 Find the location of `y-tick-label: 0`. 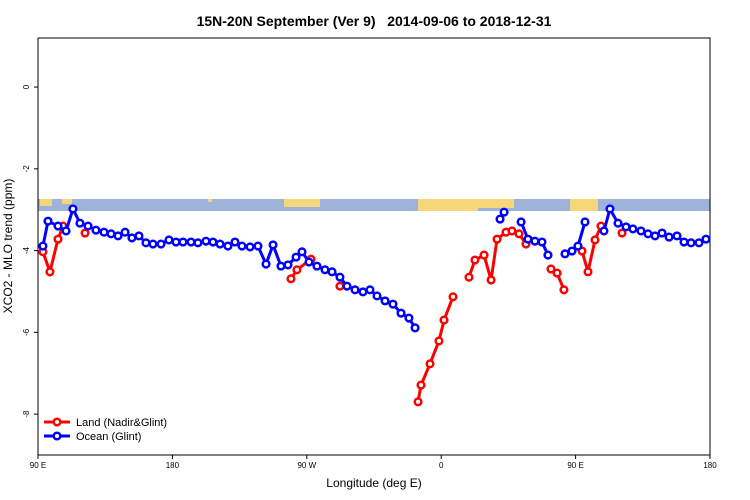

y-tick-label: 0 is located at coordinates (26, 86).